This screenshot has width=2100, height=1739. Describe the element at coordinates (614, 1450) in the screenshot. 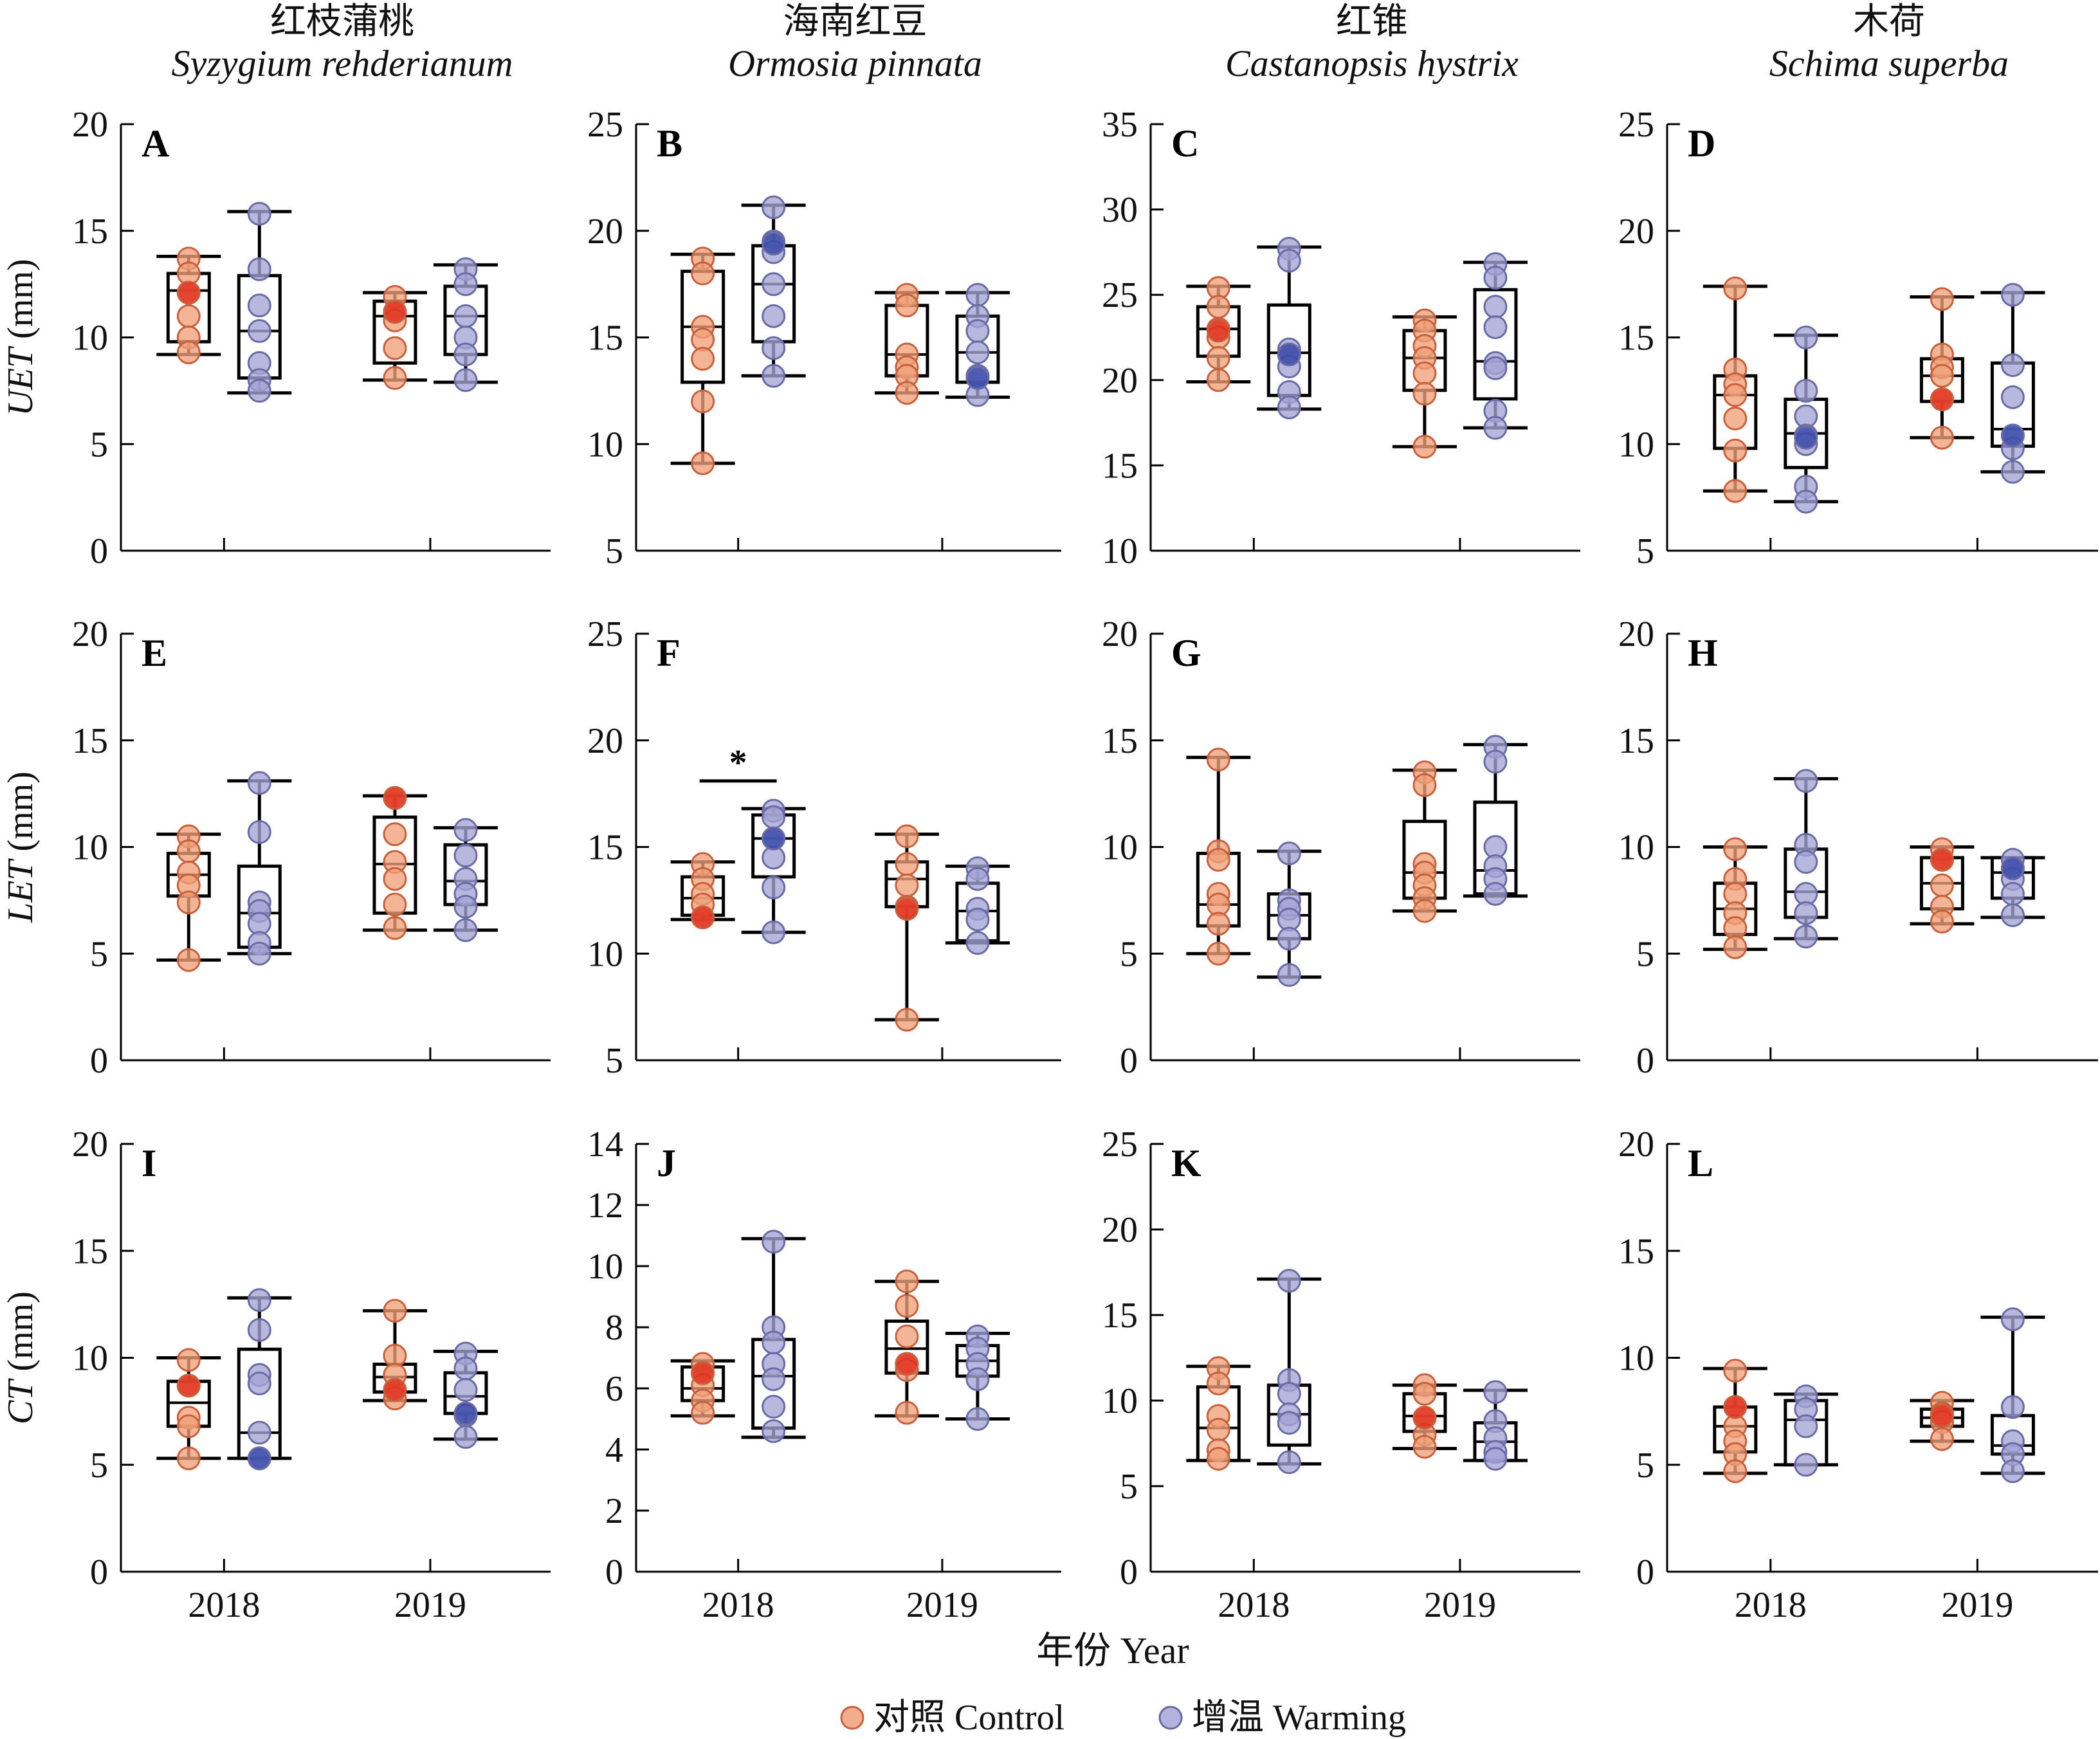

I see `y-tick-label: 4` at that location.